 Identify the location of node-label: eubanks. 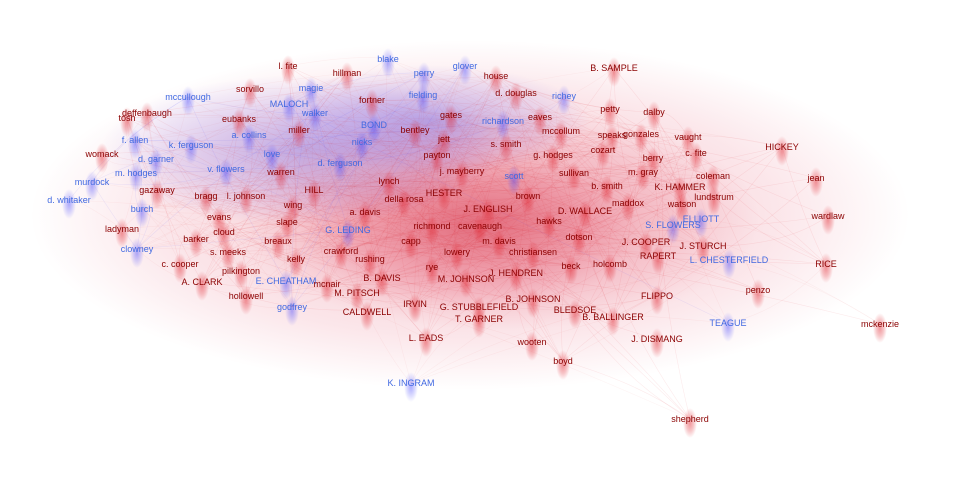
(239, 119).